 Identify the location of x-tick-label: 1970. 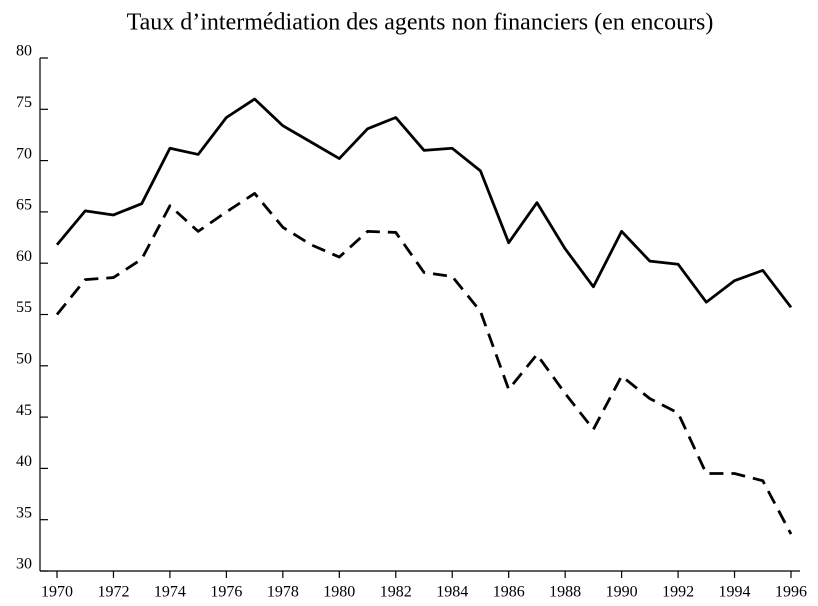
(57, 592).